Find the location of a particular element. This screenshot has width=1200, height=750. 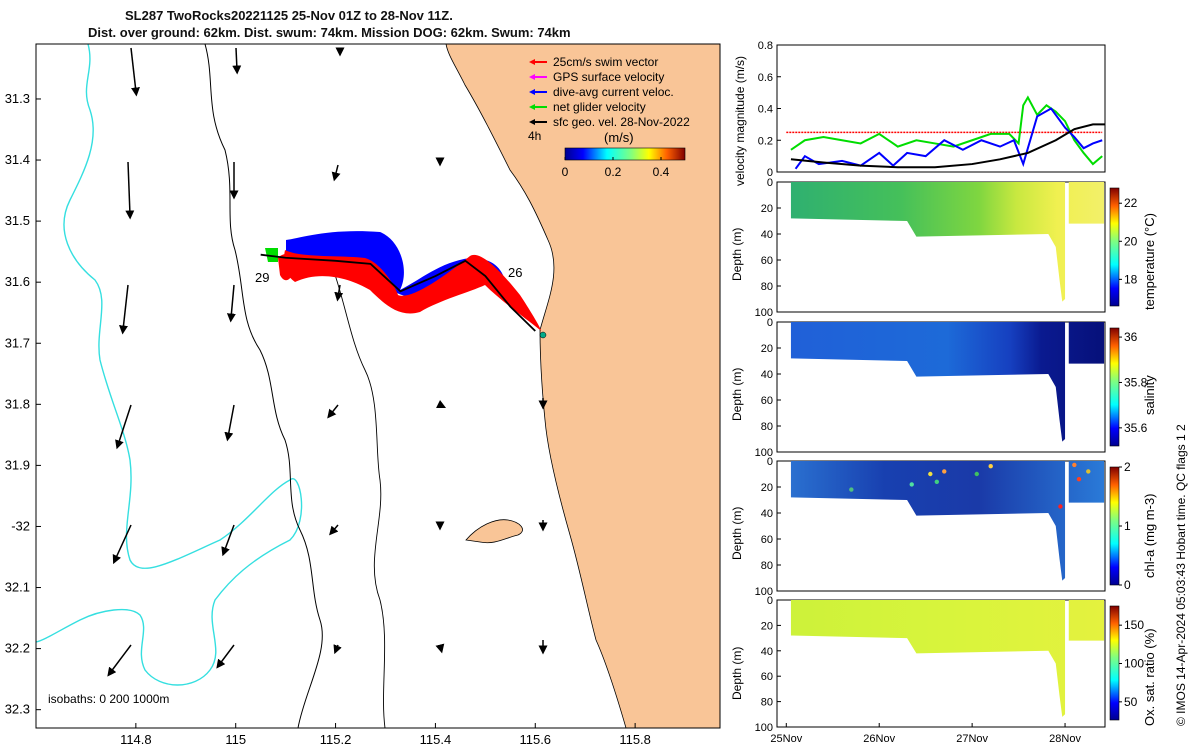

colorbar-tick-label: 1 is located at coordinates (1127, 526).